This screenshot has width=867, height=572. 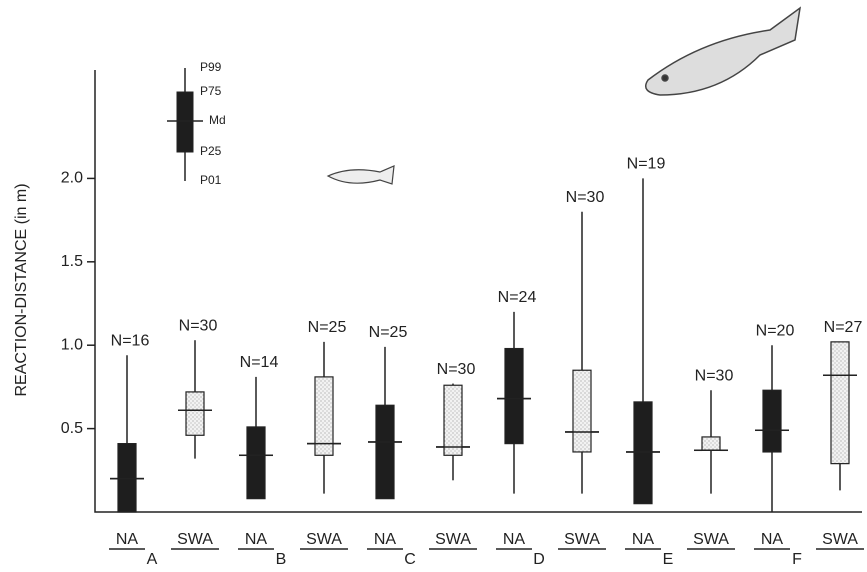 I want to click on y-tick-label: 0.5, so click(x=72, y=428).